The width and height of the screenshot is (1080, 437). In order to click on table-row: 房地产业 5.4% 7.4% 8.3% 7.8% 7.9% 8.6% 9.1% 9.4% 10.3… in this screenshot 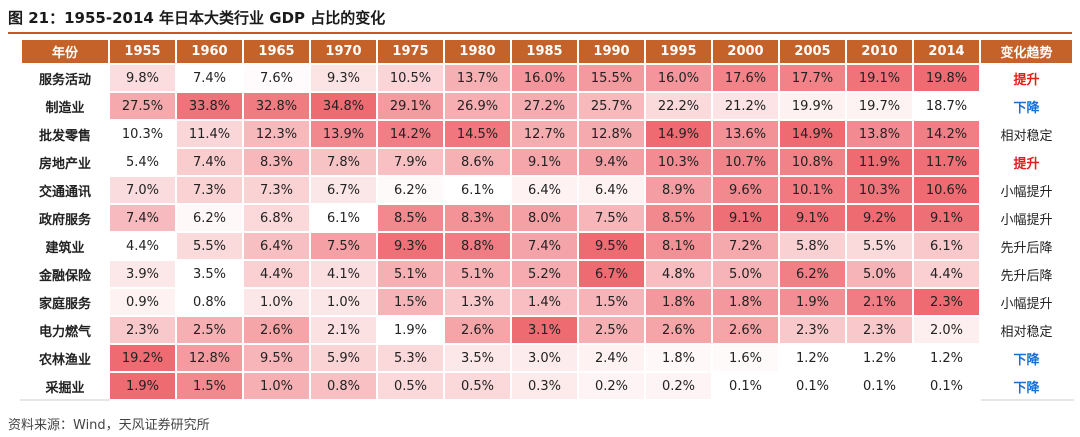, I will do `click(547, 162)`.